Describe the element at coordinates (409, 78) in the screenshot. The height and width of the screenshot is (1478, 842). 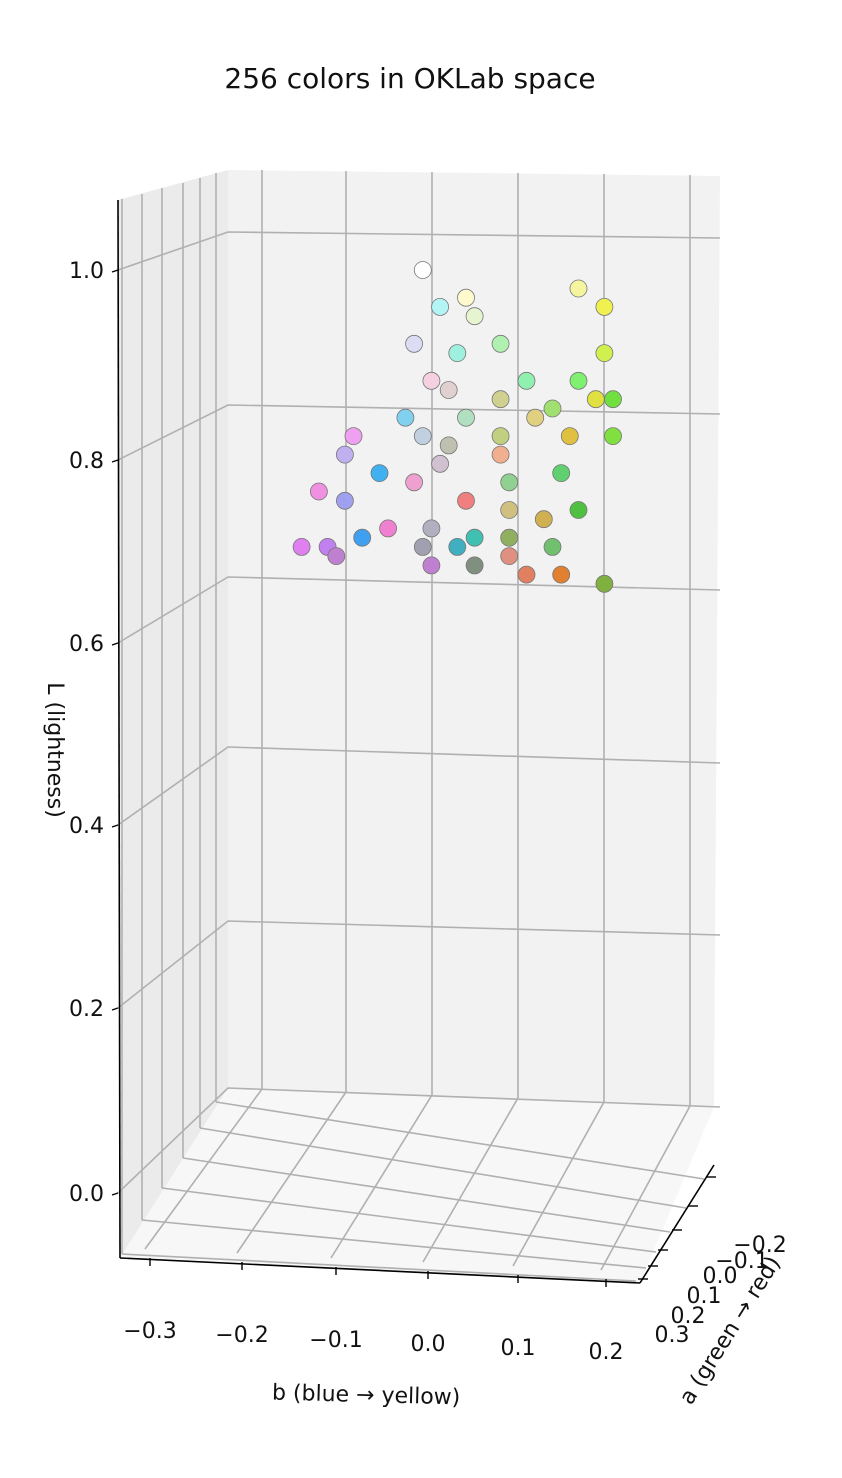
I see `chart-title: 256 colors in OKLab space` at that location.